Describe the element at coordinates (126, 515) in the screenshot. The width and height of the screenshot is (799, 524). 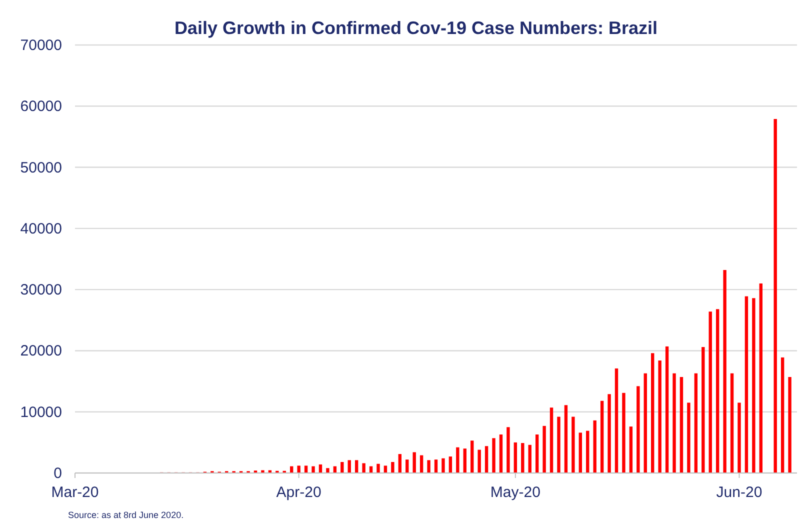
I see `source-note: Source: as at 8rd June 2020.` at that location.